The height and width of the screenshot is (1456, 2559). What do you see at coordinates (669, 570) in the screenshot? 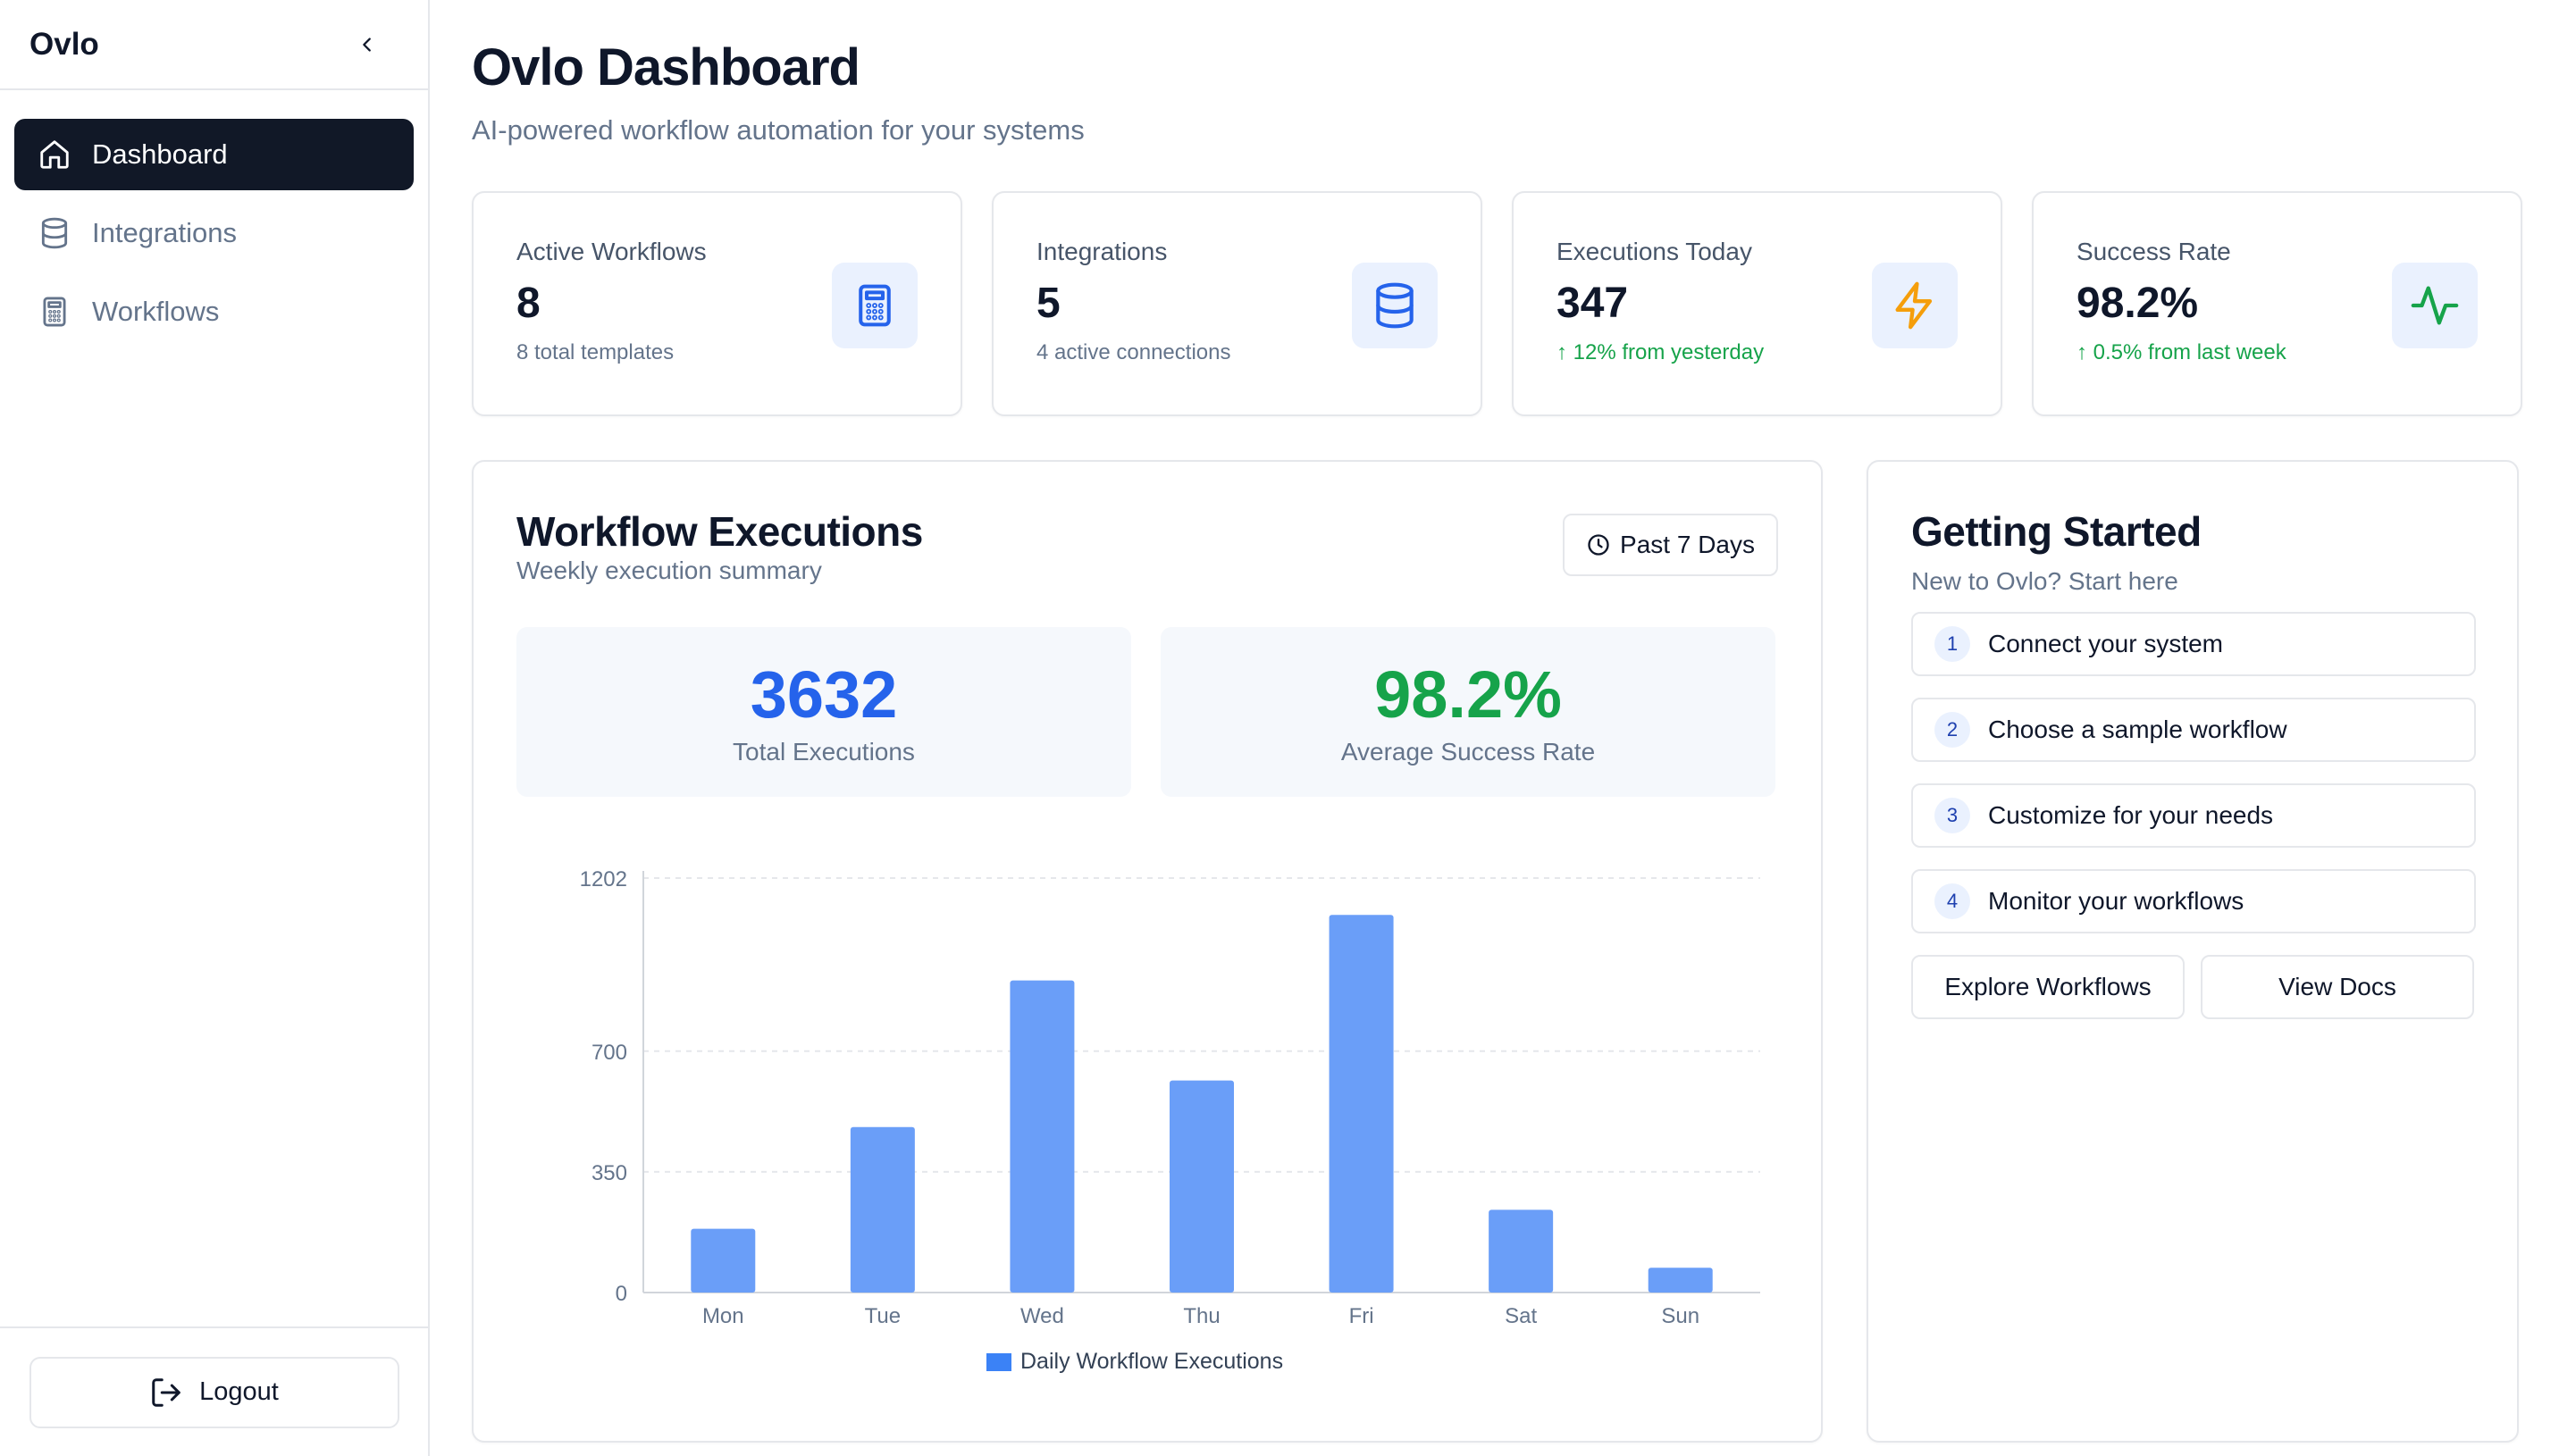
I see `card-subtitle: Weekly execution summary` at bounding box center [669, 570].